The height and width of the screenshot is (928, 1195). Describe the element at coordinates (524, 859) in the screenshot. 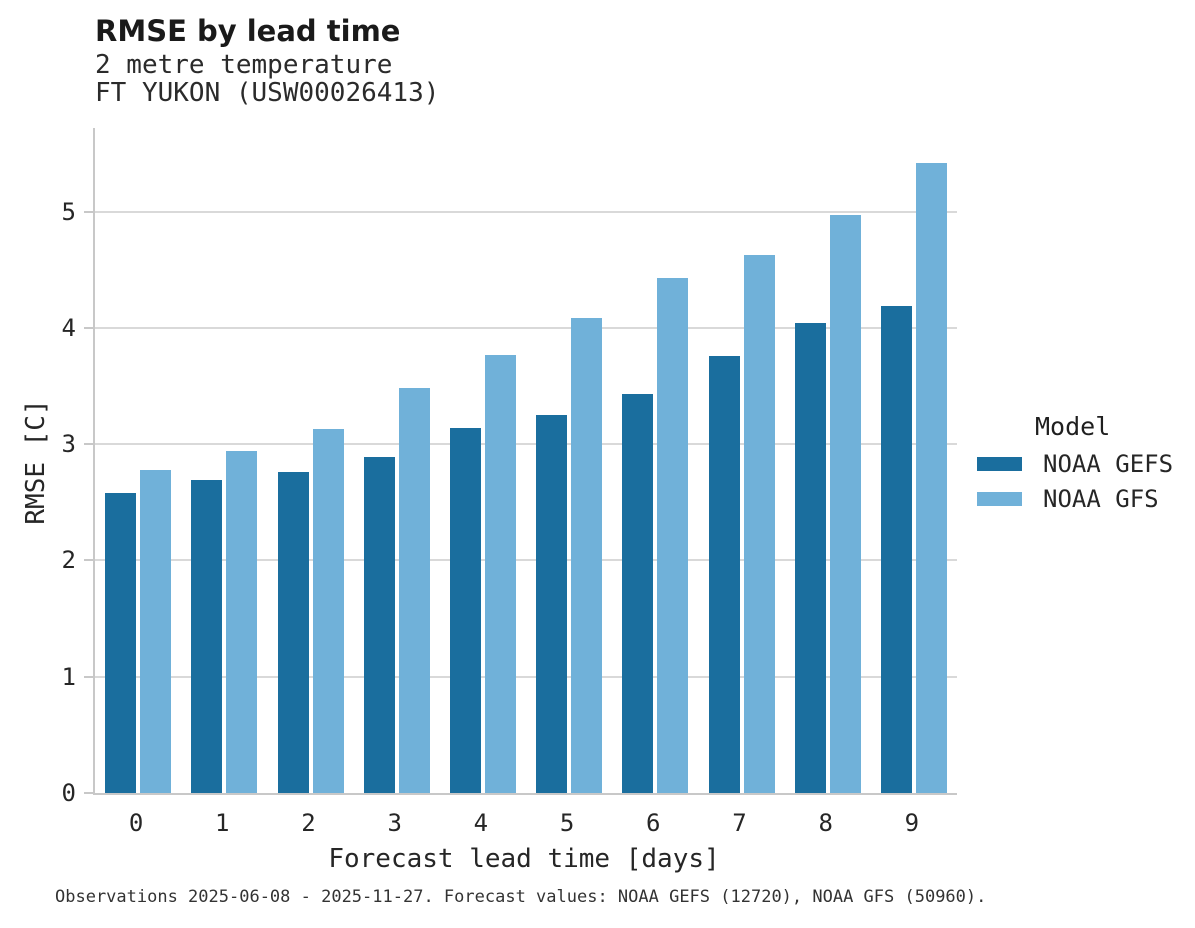

I see `x-axis-label: Forecast lead time [days]` at that location.